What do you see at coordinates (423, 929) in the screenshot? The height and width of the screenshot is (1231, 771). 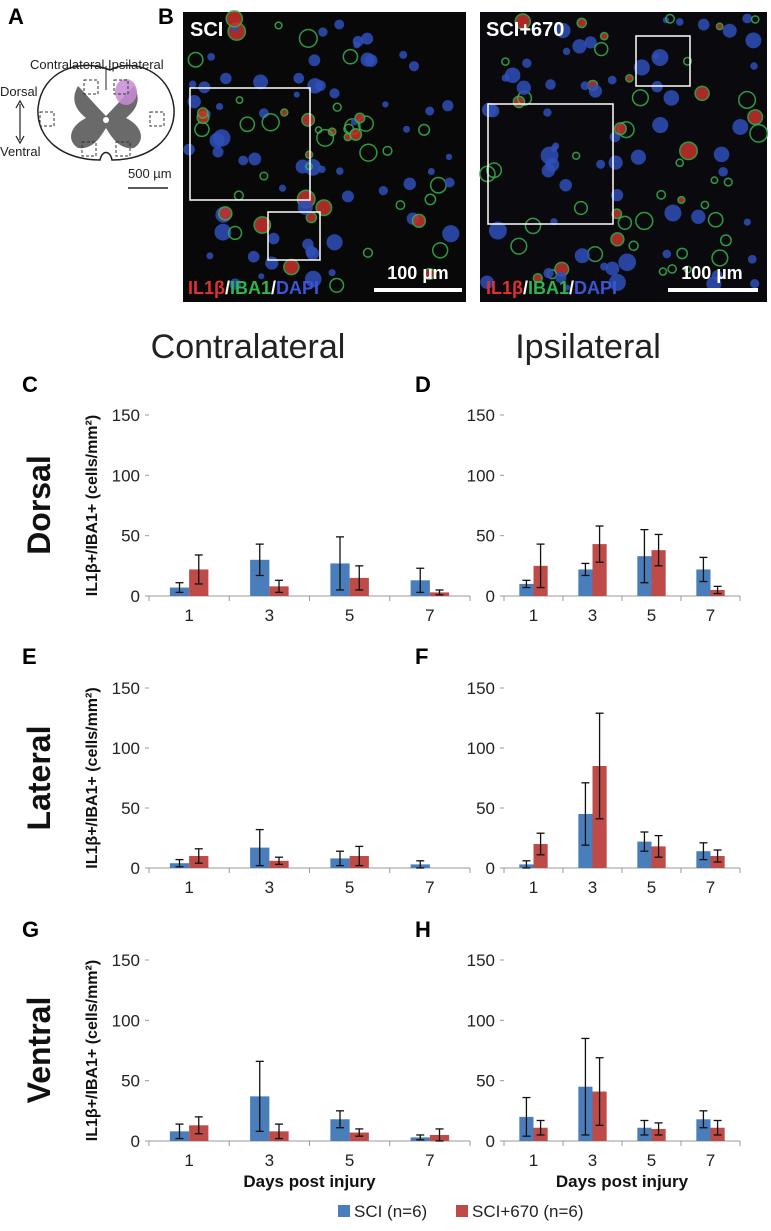 I see `panel-letter: H` at bounding box center [423, 929].